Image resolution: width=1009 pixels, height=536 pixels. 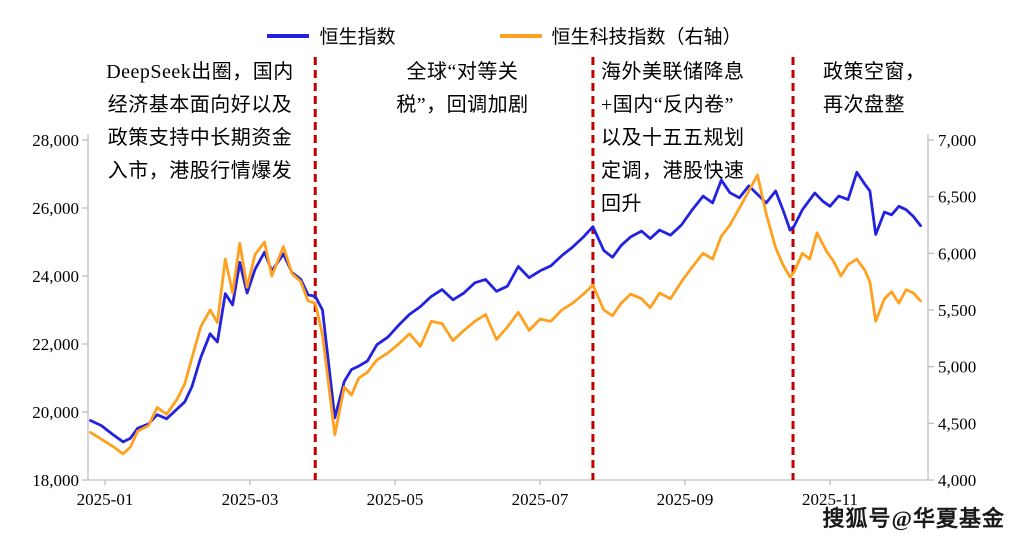 What do you see at coordinates (685, 499) in the screenshot?
I see `x-axis-label: 2025-09` at bounding box center [685, 499].